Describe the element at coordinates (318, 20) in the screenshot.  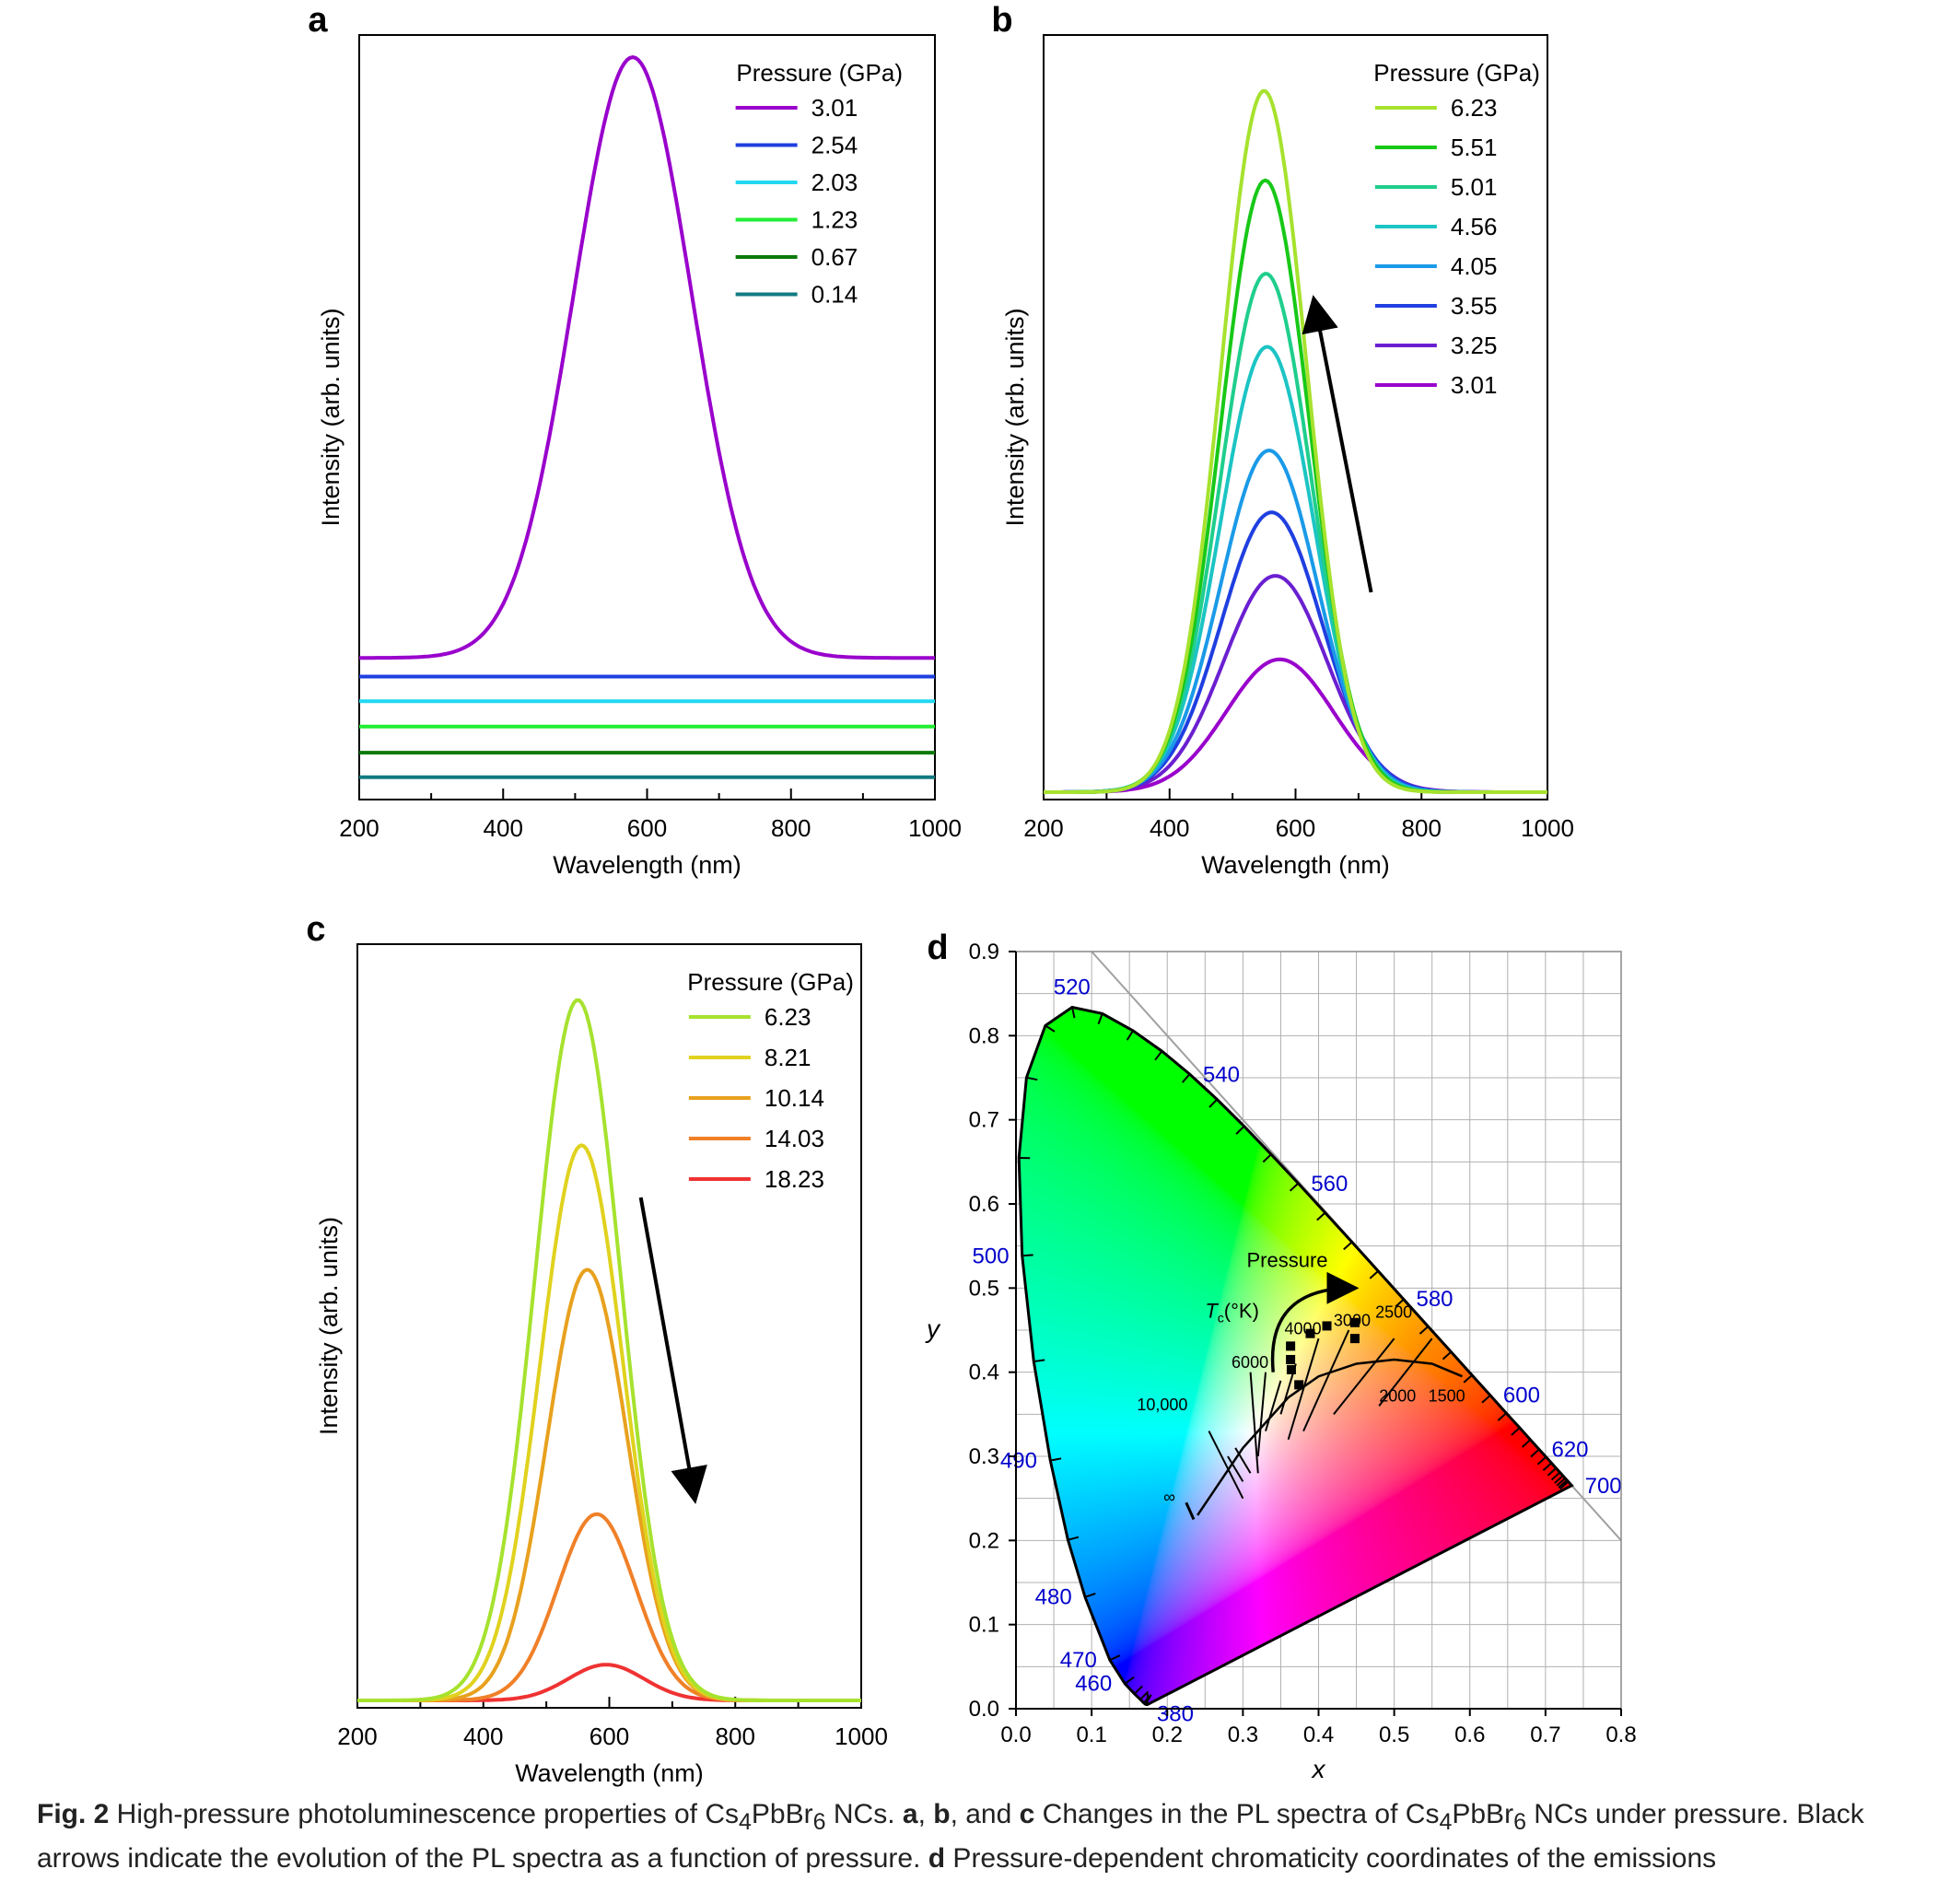
I see `panel-letter: a` at that location.